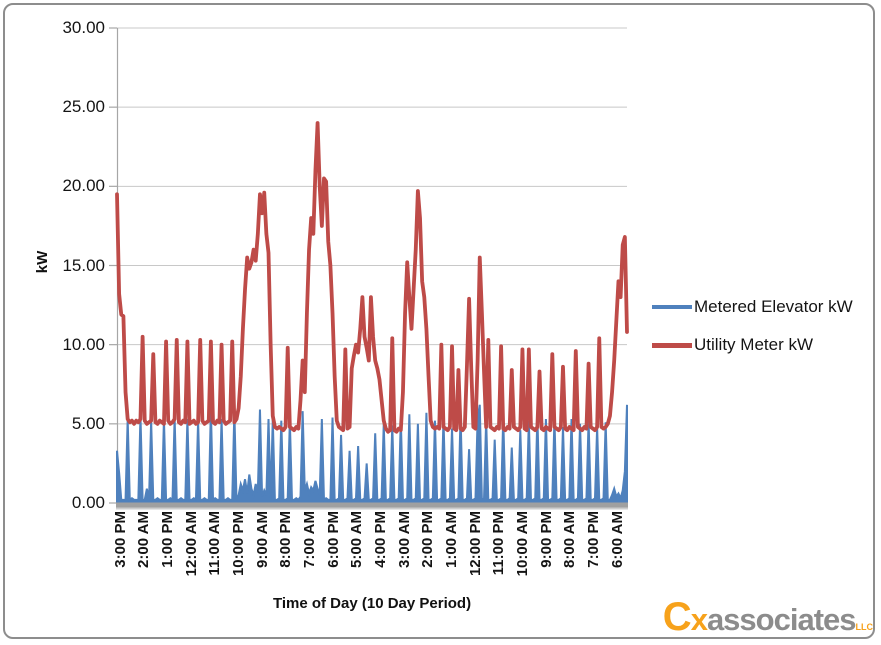  Describe the element at coordinates (372, 603) in the screenshot. I see `x-axis-title: Time of Day (10 Day Period)` at that location.